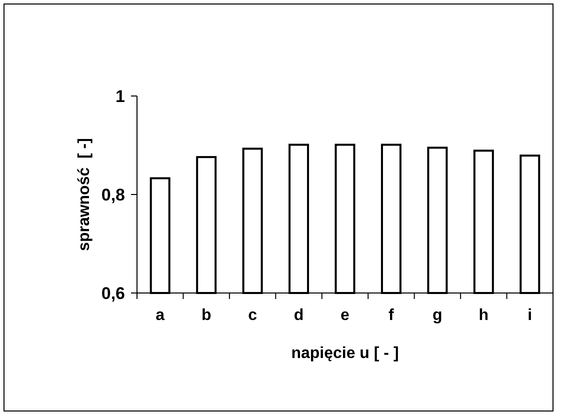 This screenshot has height=417, width=571. What do you see at coordinates (345, 315) in the screenshot?
I see `x-tick-label: e` at bounding box center [345, 315].